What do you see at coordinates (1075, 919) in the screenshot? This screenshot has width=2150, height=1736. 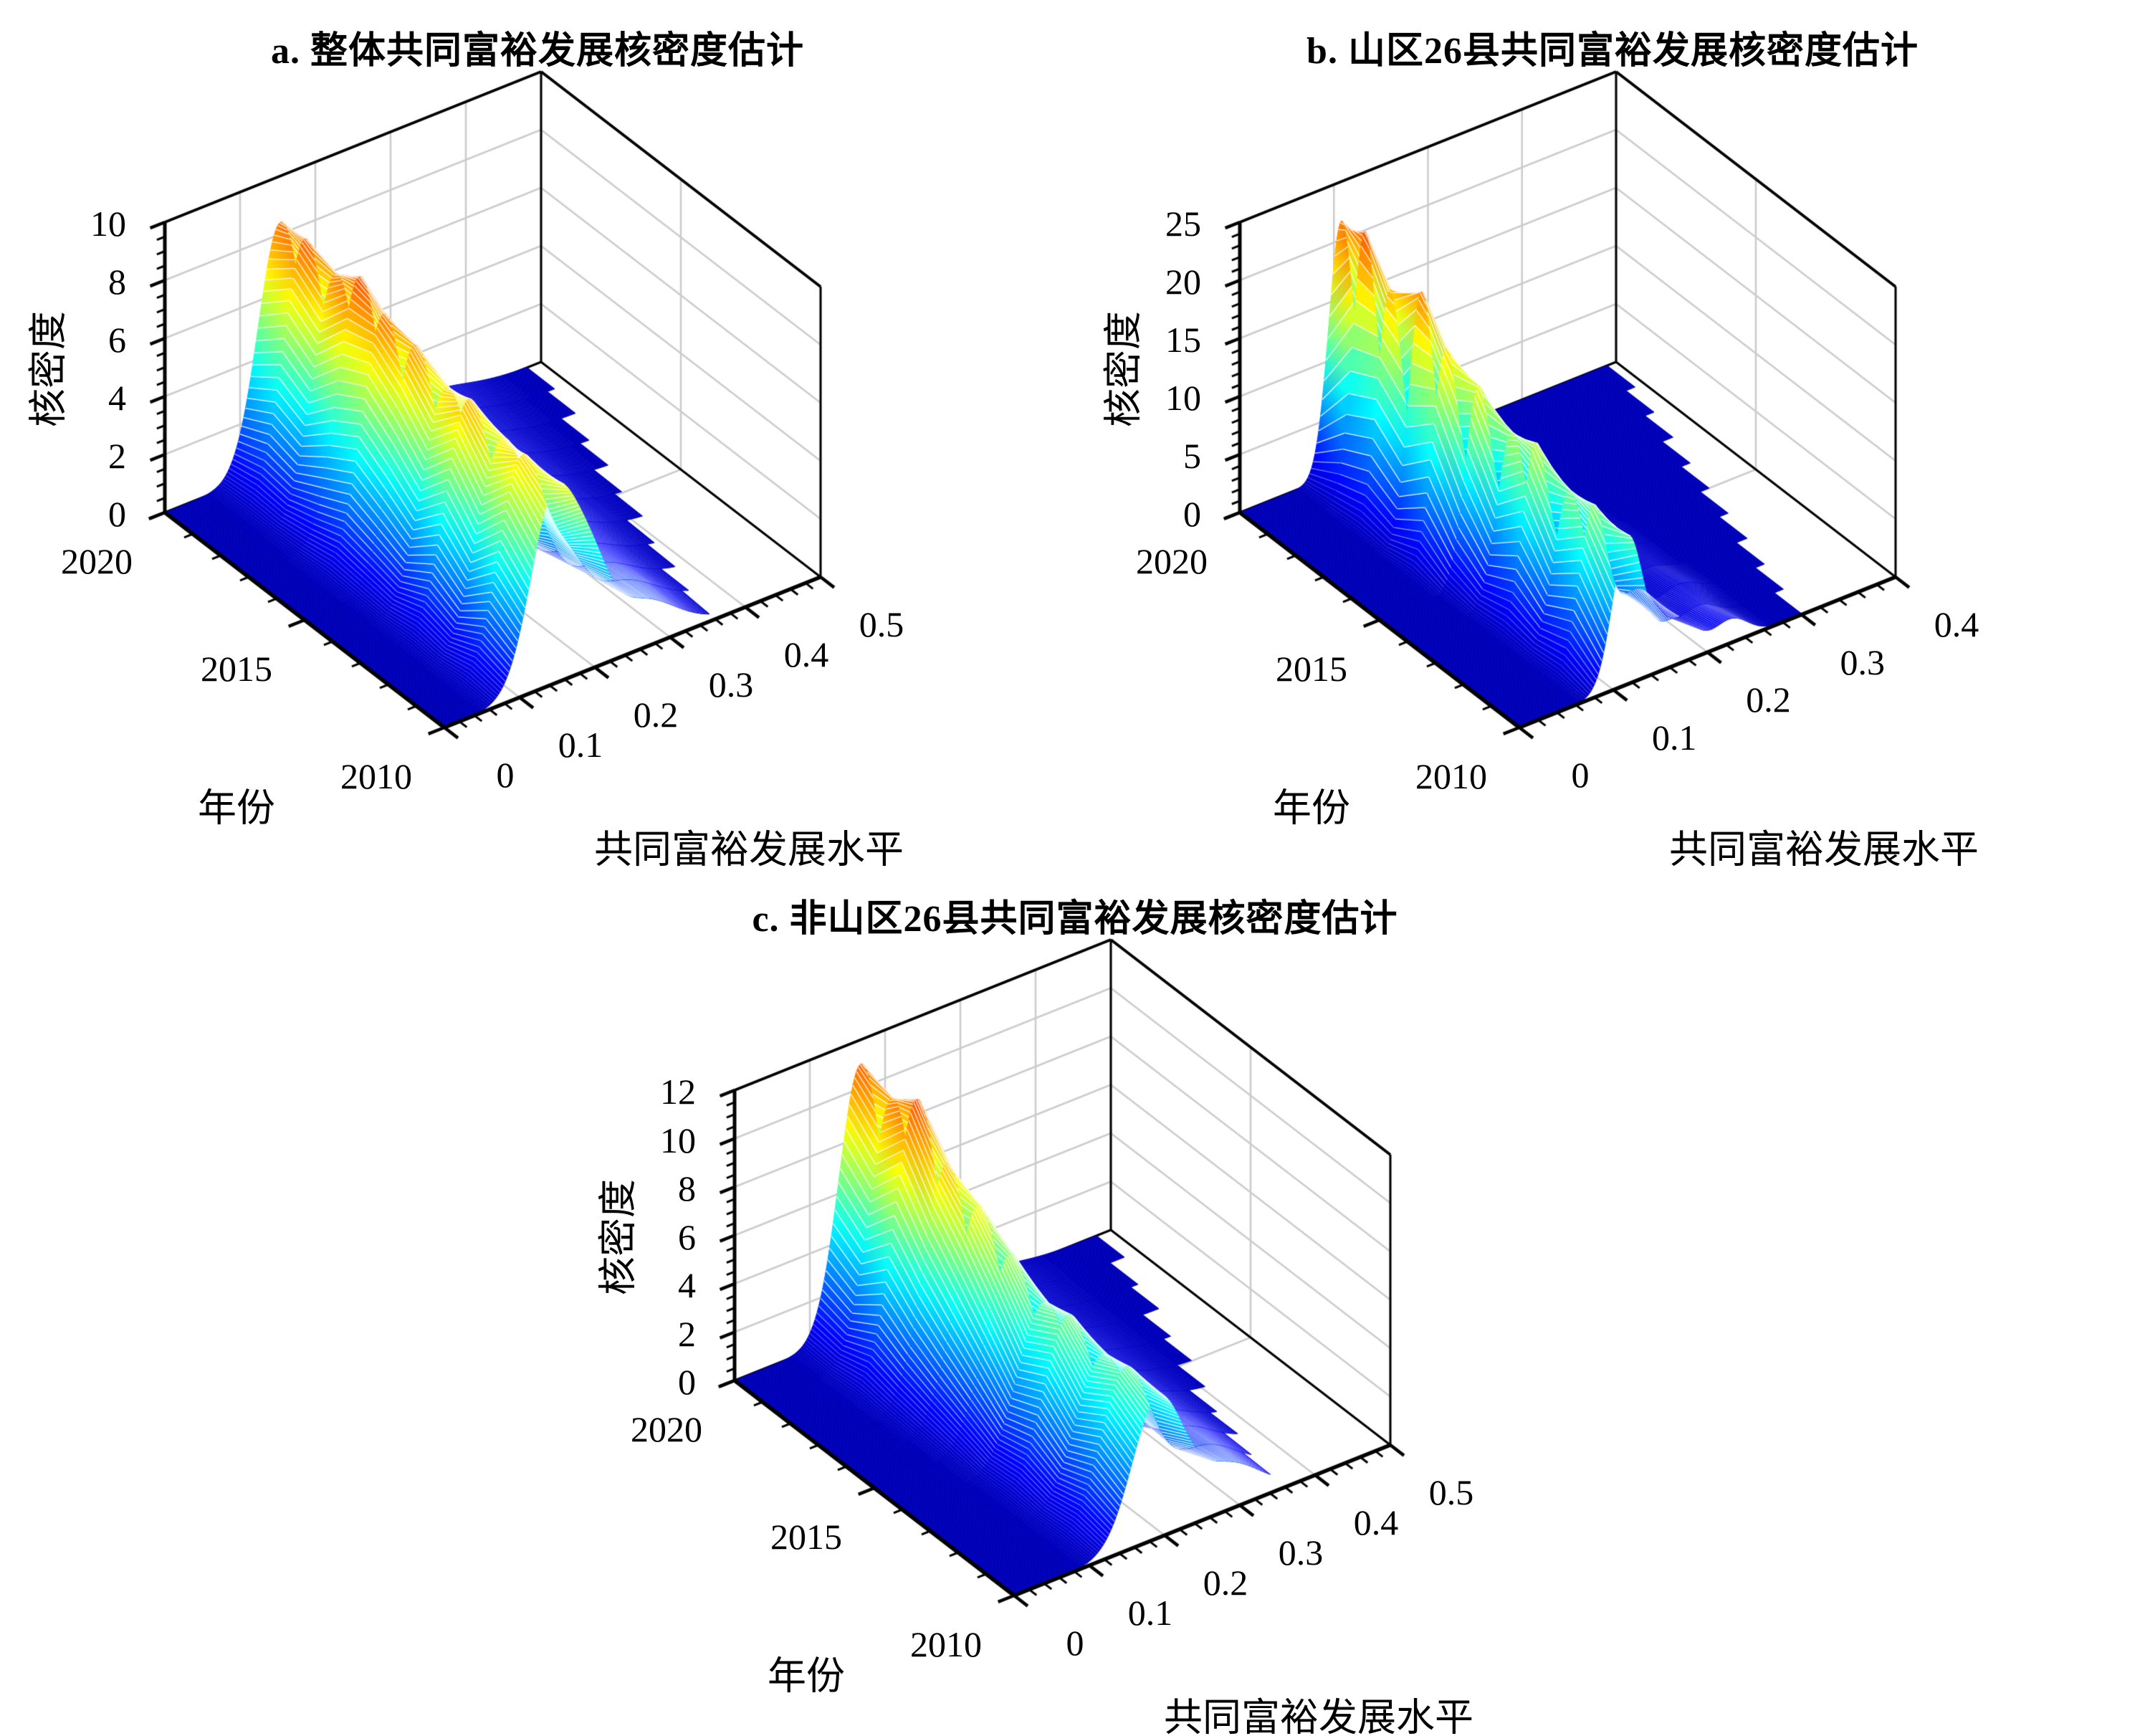 I see `panel-c-title: c. 非山区26县共同富裕发展核密度估计` at bounding box center [1075, 919].